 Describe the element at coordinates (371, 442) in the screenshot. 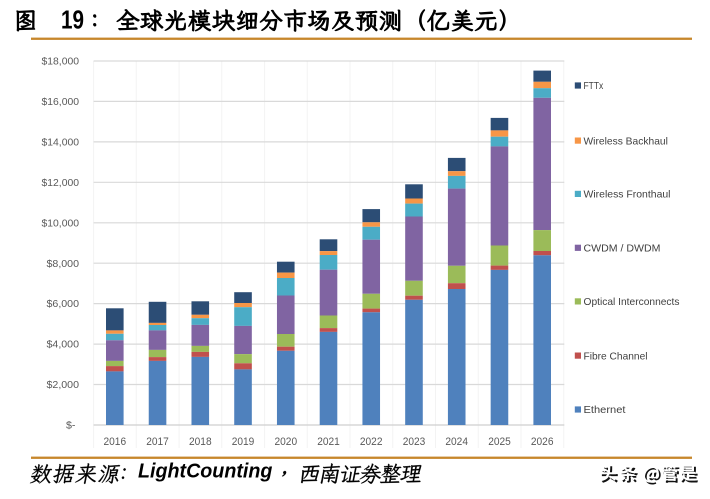

I see `svg-text: 2022` at that location.